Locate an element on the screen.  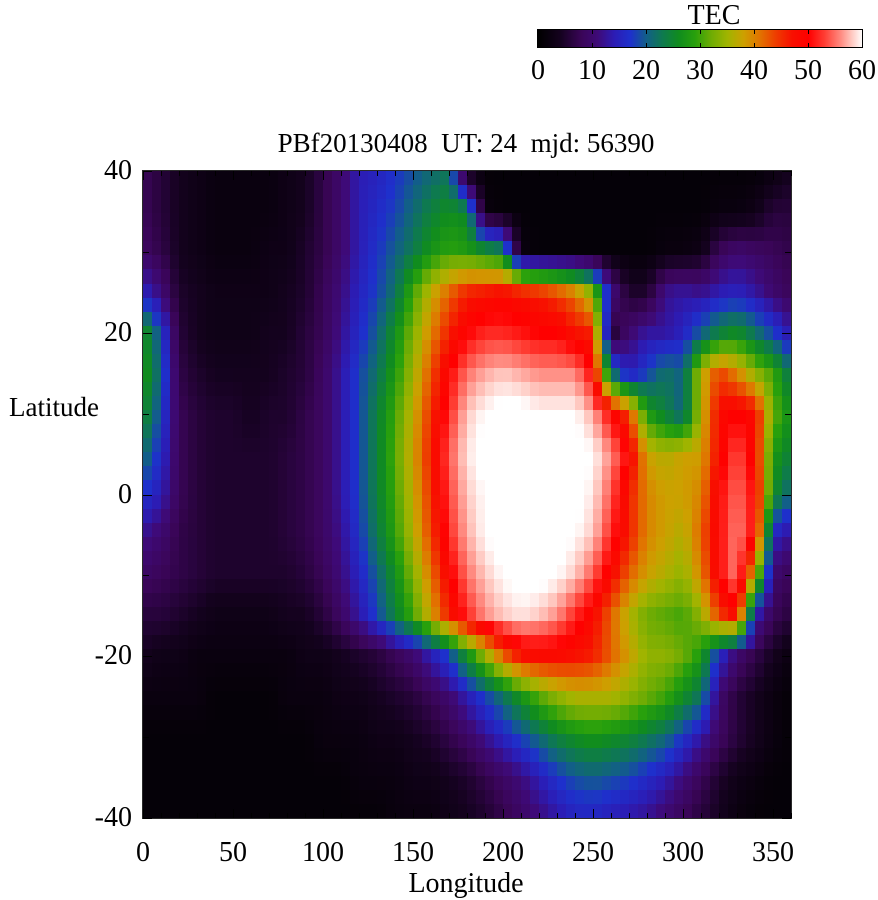
x-tick-label: 50 is located at coordinates (233, 852).